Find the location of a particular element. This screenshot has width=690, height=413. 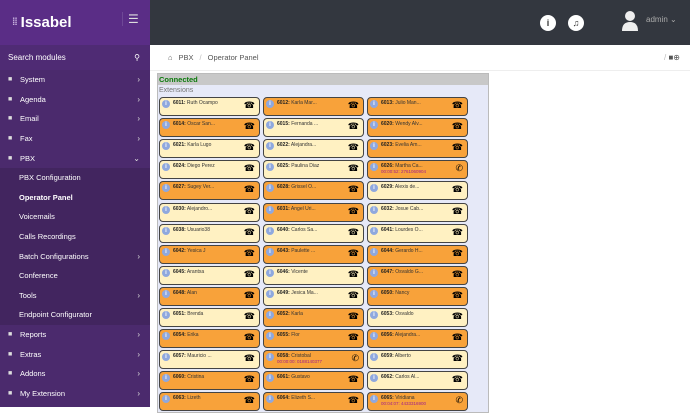

extension-6040: i 6040: Carlos Sa... ☎ is located at coordinates (313, 233).